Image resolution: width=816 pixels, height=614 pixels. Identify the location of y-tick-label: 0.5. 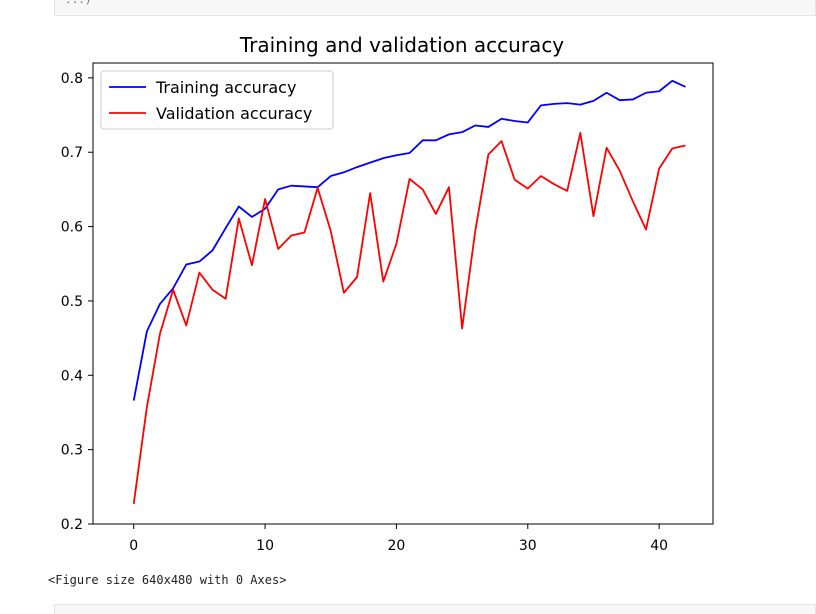
(72, 302).